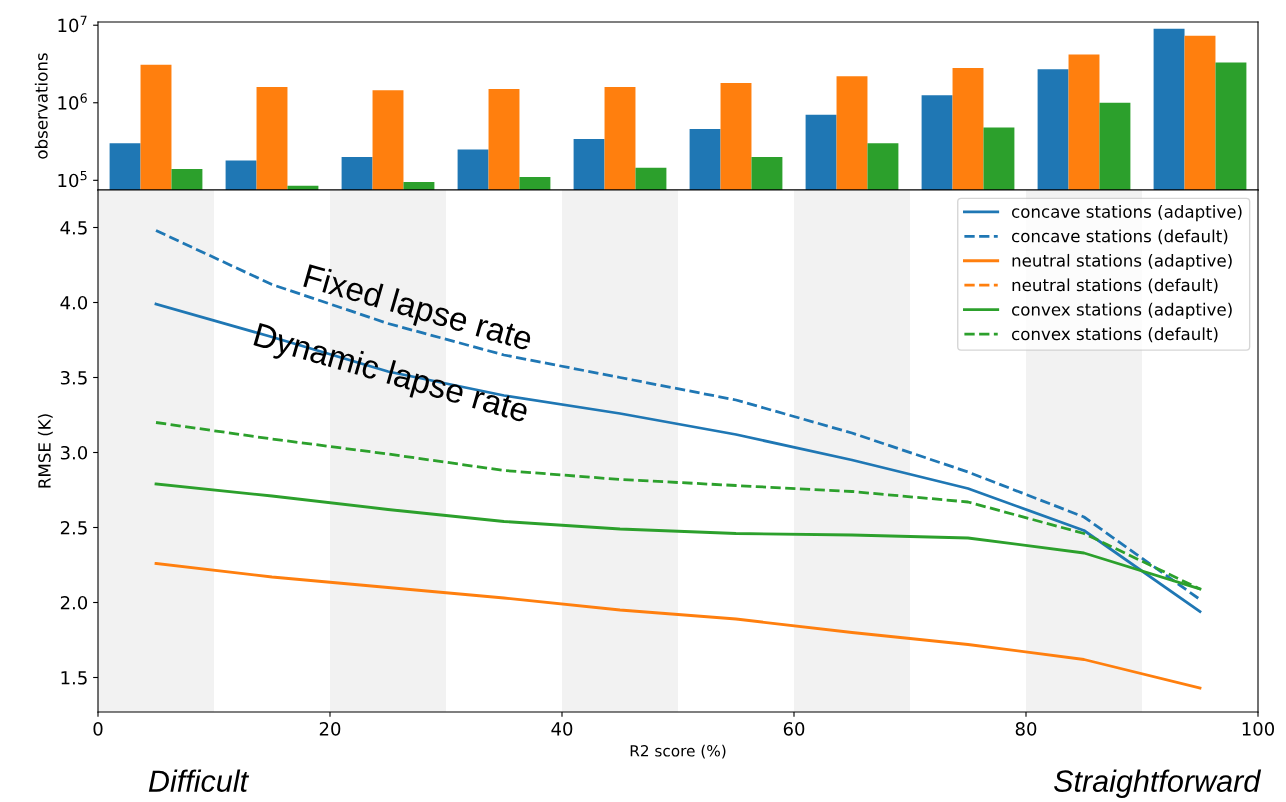 This screenshot has width=1286, height=802. What do you see at coordinates (1126, 213) in the screenshot?
I see `legend-label: concave stations (adaptive)` at bounding box center [1126, 213].